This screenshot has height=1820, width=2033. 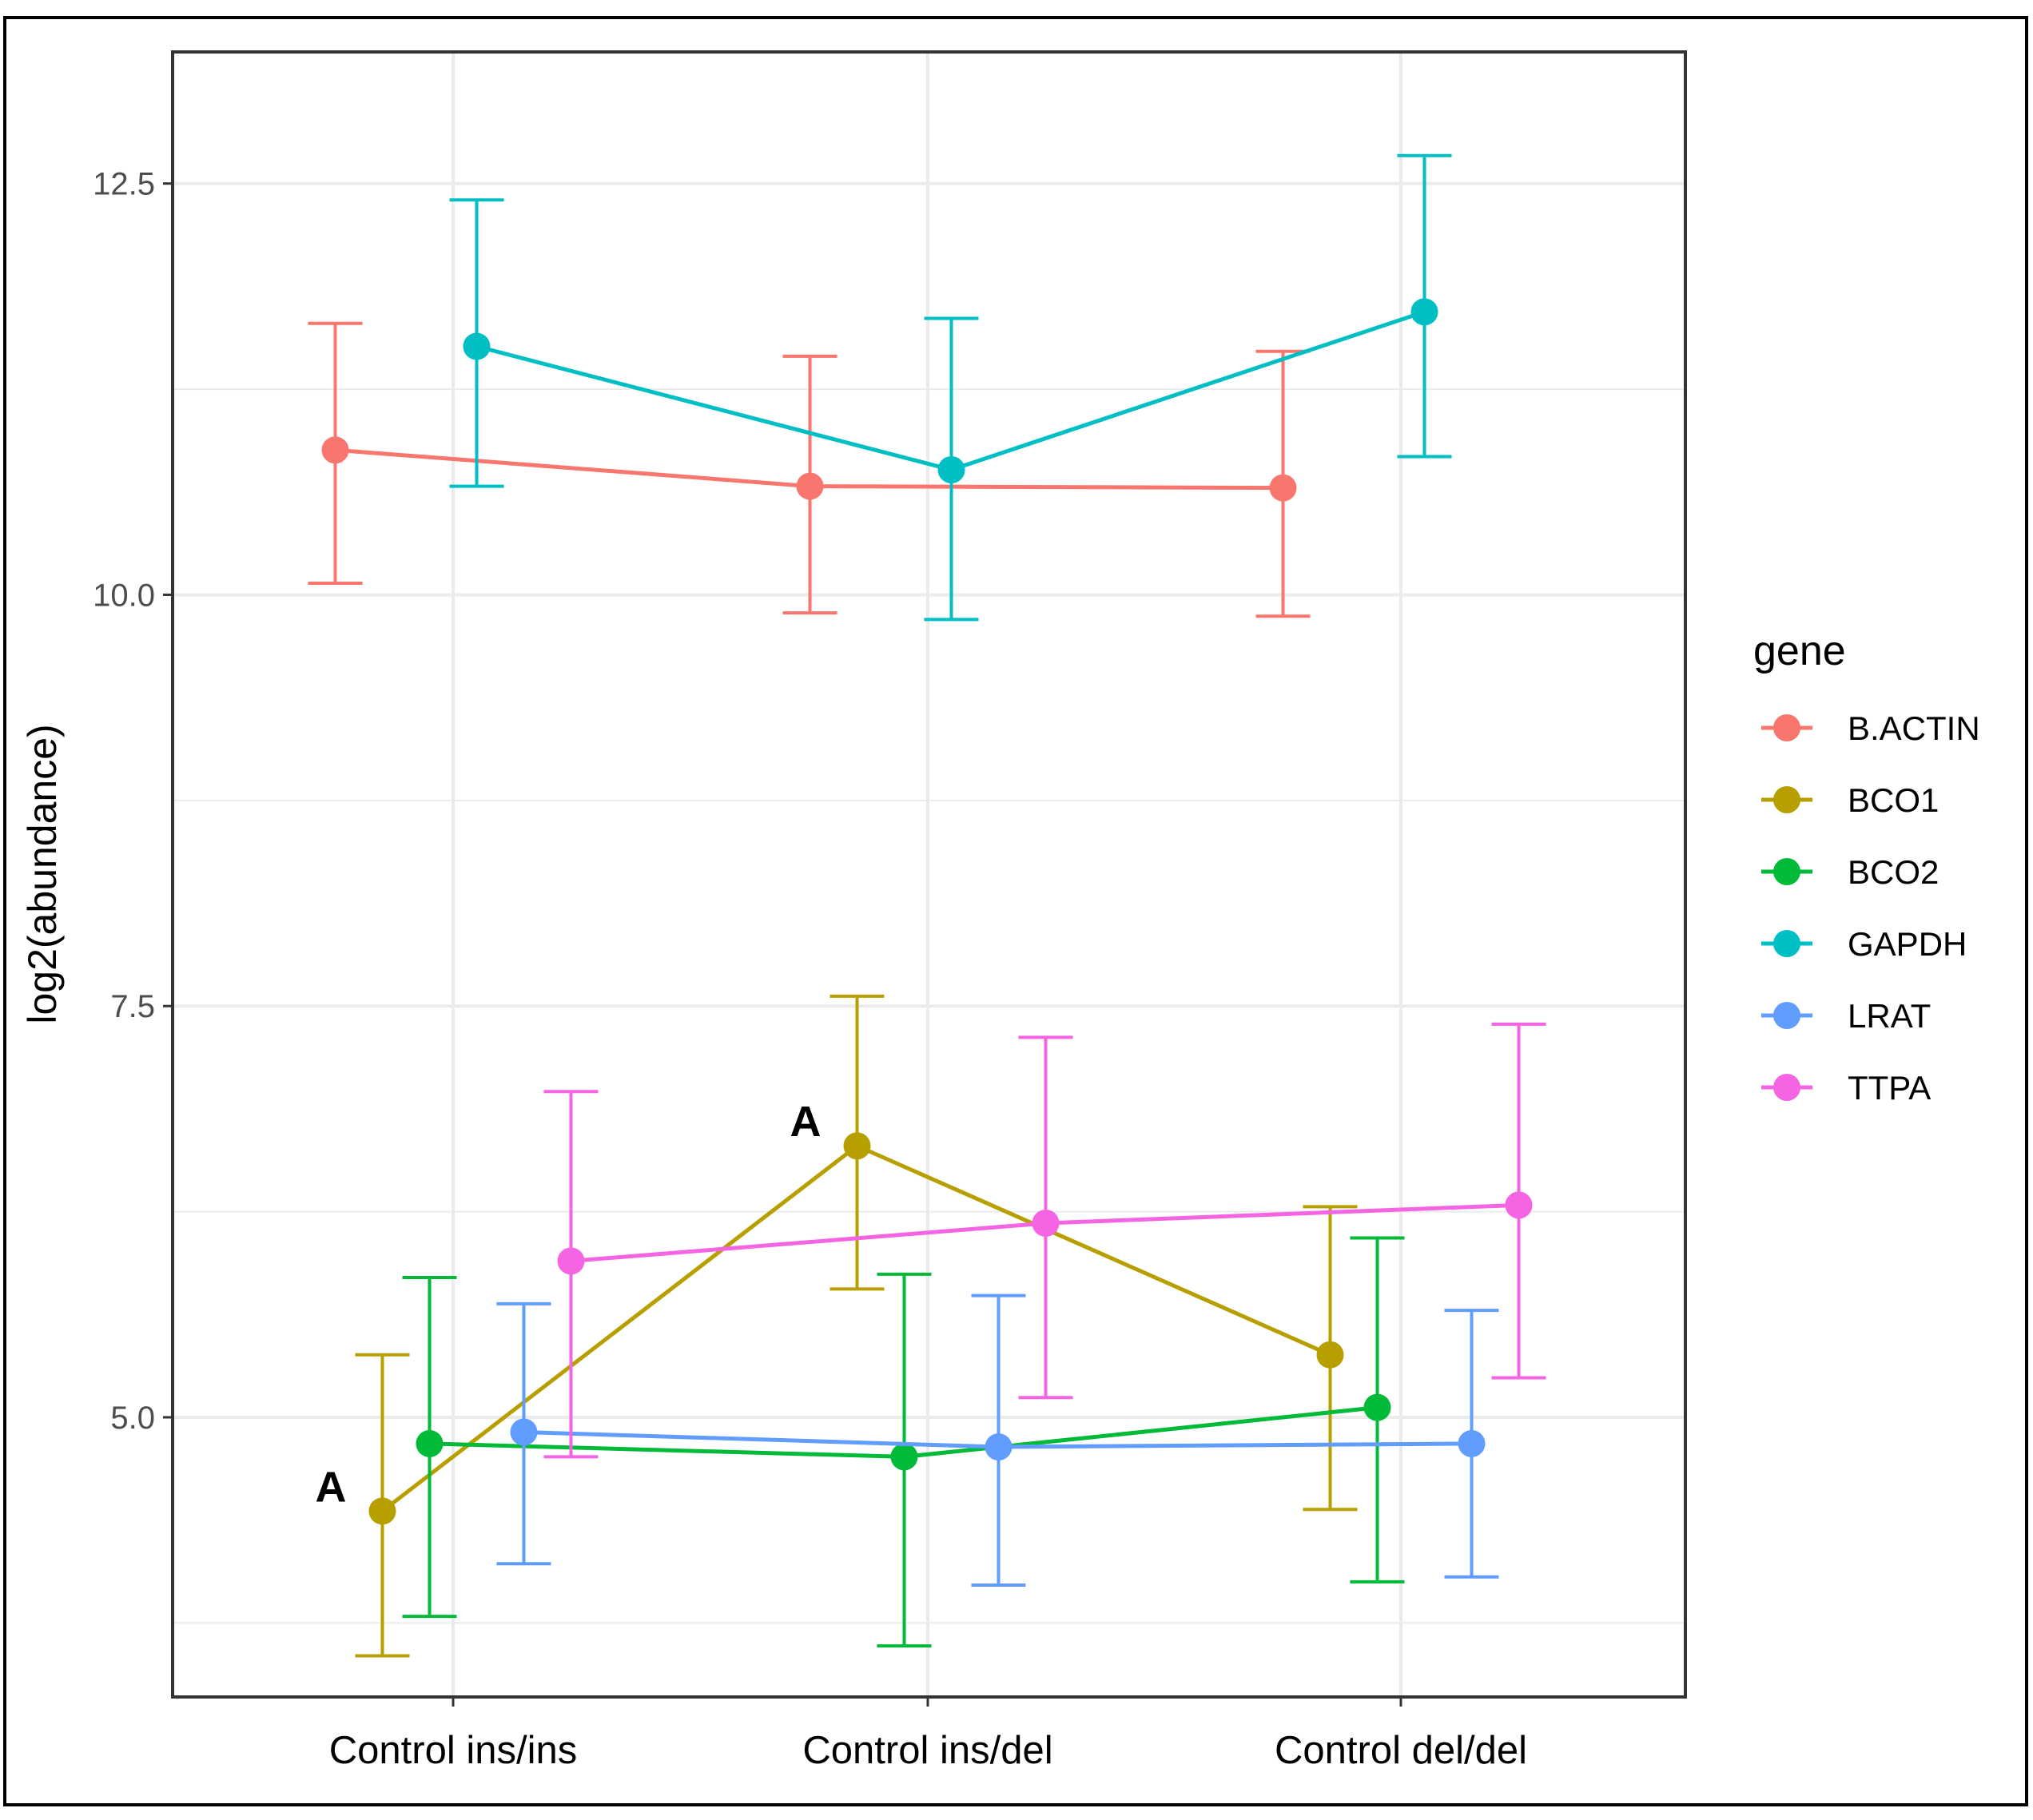 I want to click on series-ttpa, so click(x=1044, y=1240).